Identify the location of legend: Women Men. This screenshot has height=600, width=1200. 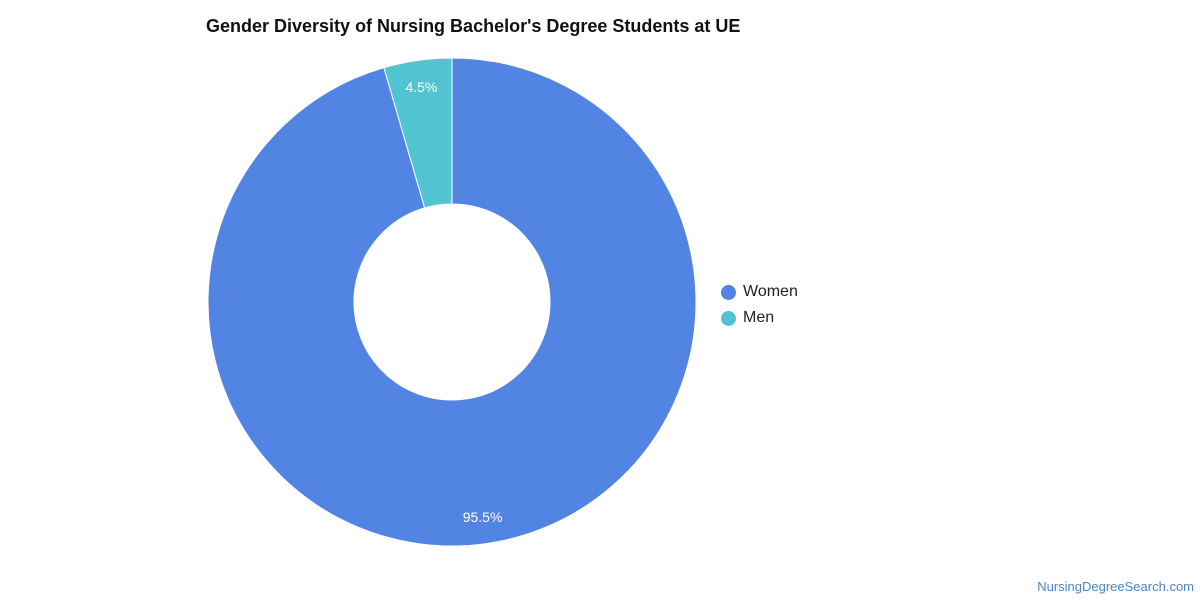
(759, 305).